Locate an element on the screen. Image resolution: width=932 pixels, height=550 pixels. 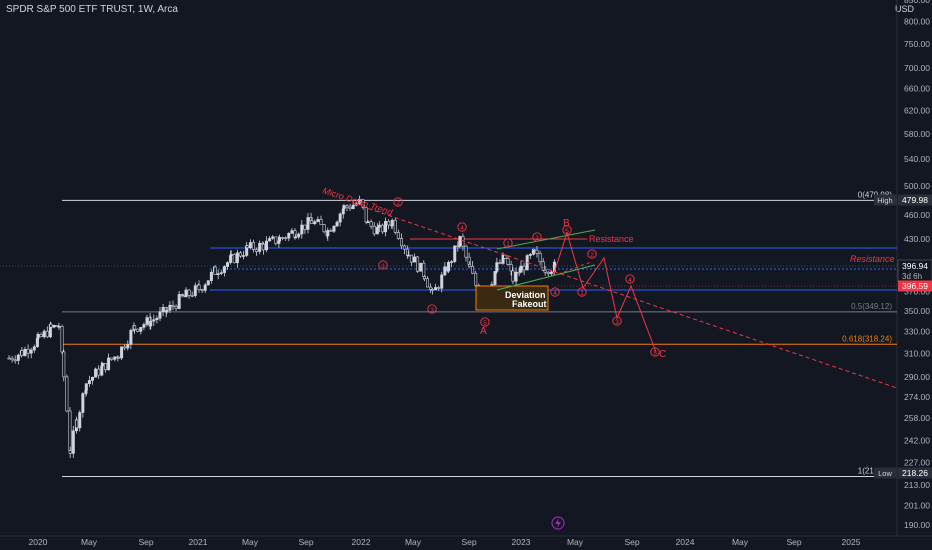
wave-number: 2 is located at coordinates (398, 203).